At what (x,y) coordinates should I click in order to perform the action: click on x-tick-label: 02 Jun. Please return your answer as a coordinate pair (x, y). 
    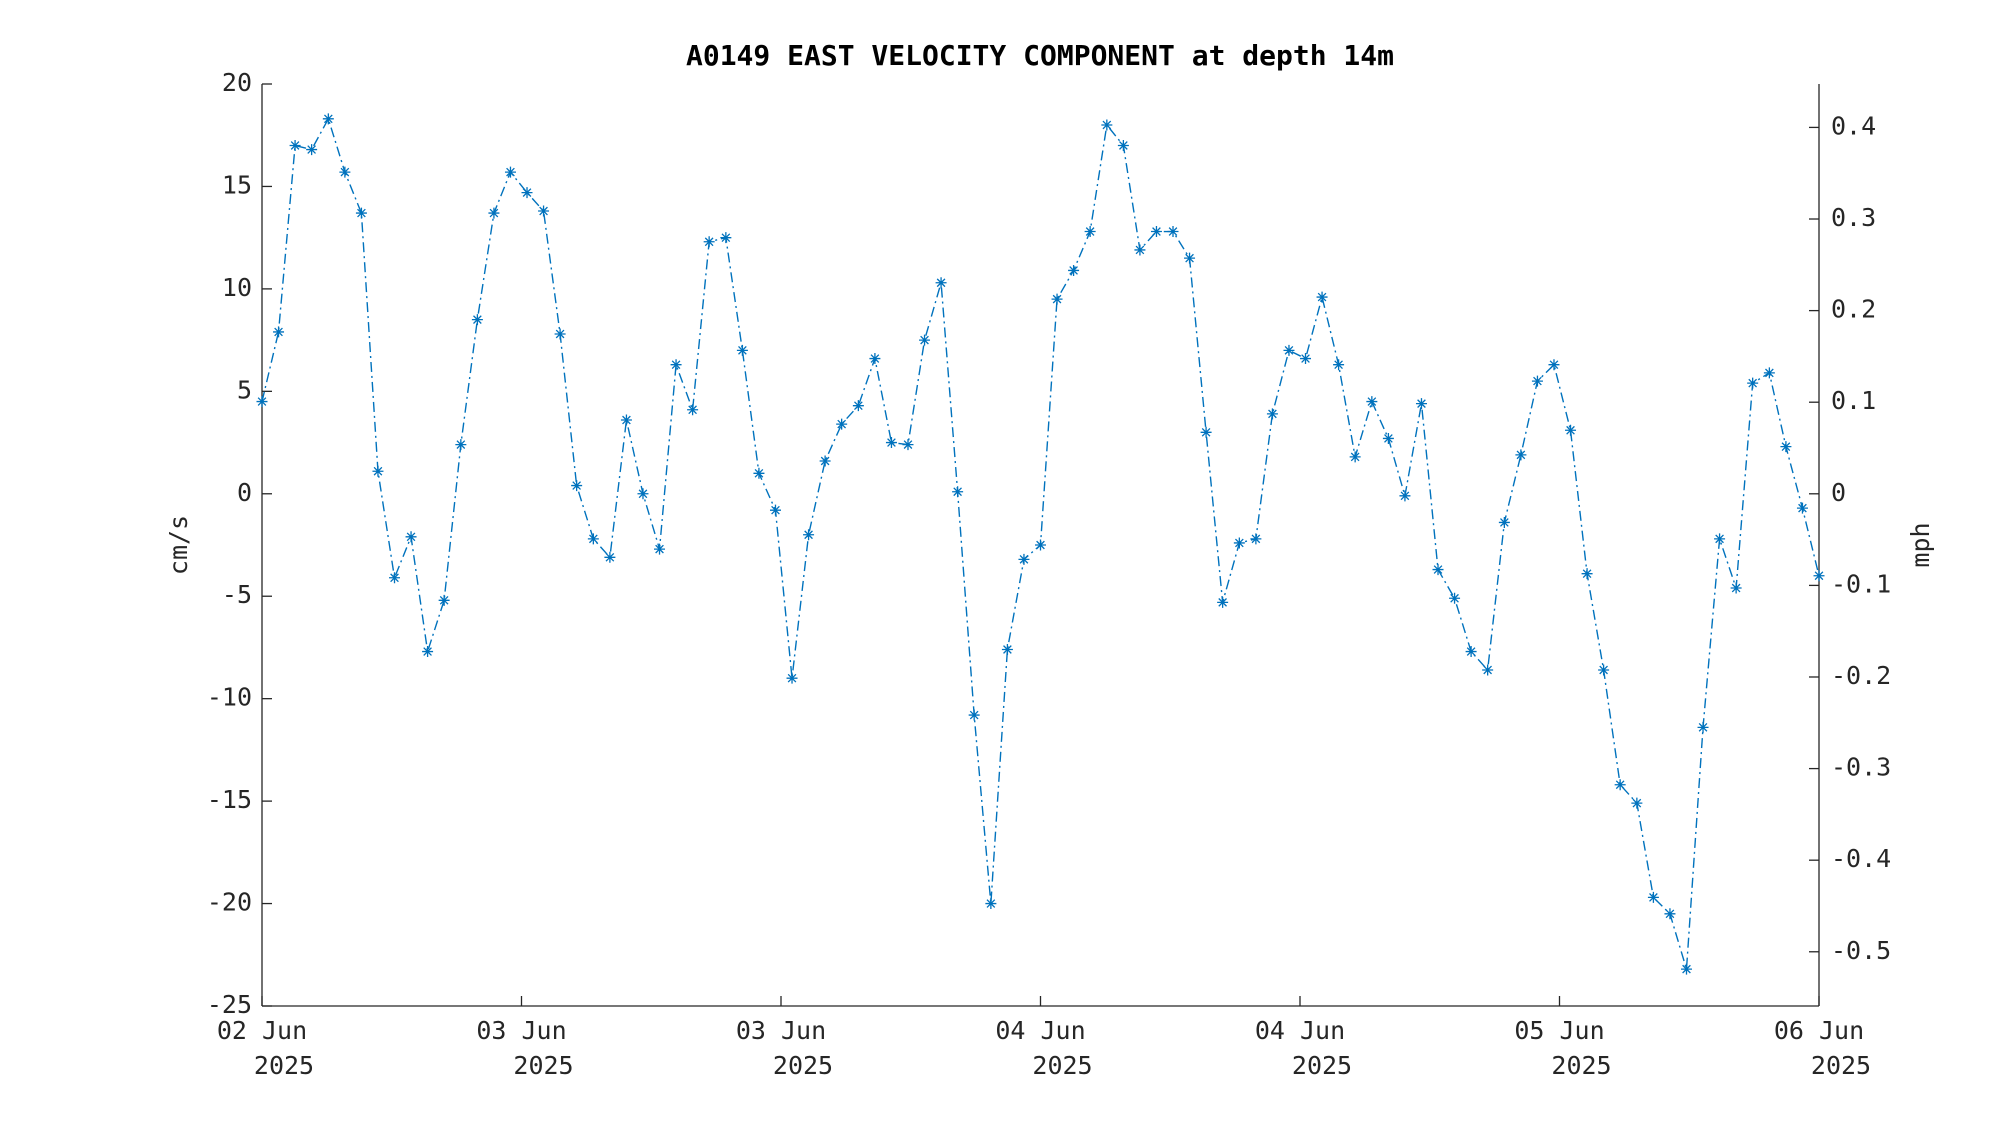
    Looking at the image, I should click on (262, 1030).